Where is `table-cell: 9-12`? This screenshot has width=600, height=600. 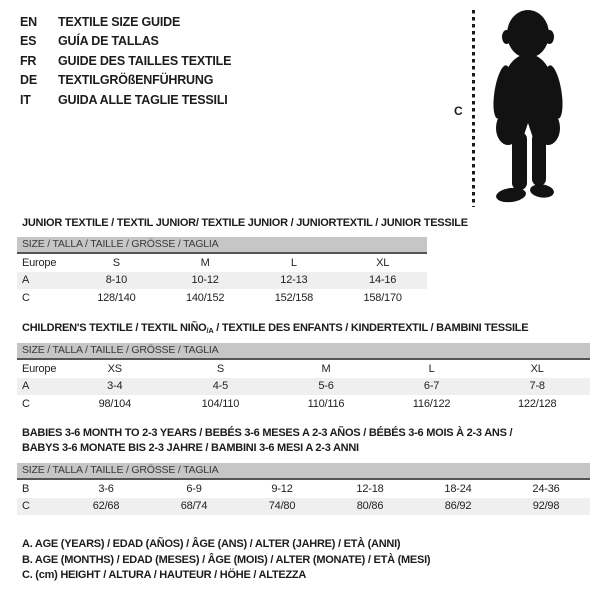
table-cell: 9-12 is located at coordinates (282, 488).